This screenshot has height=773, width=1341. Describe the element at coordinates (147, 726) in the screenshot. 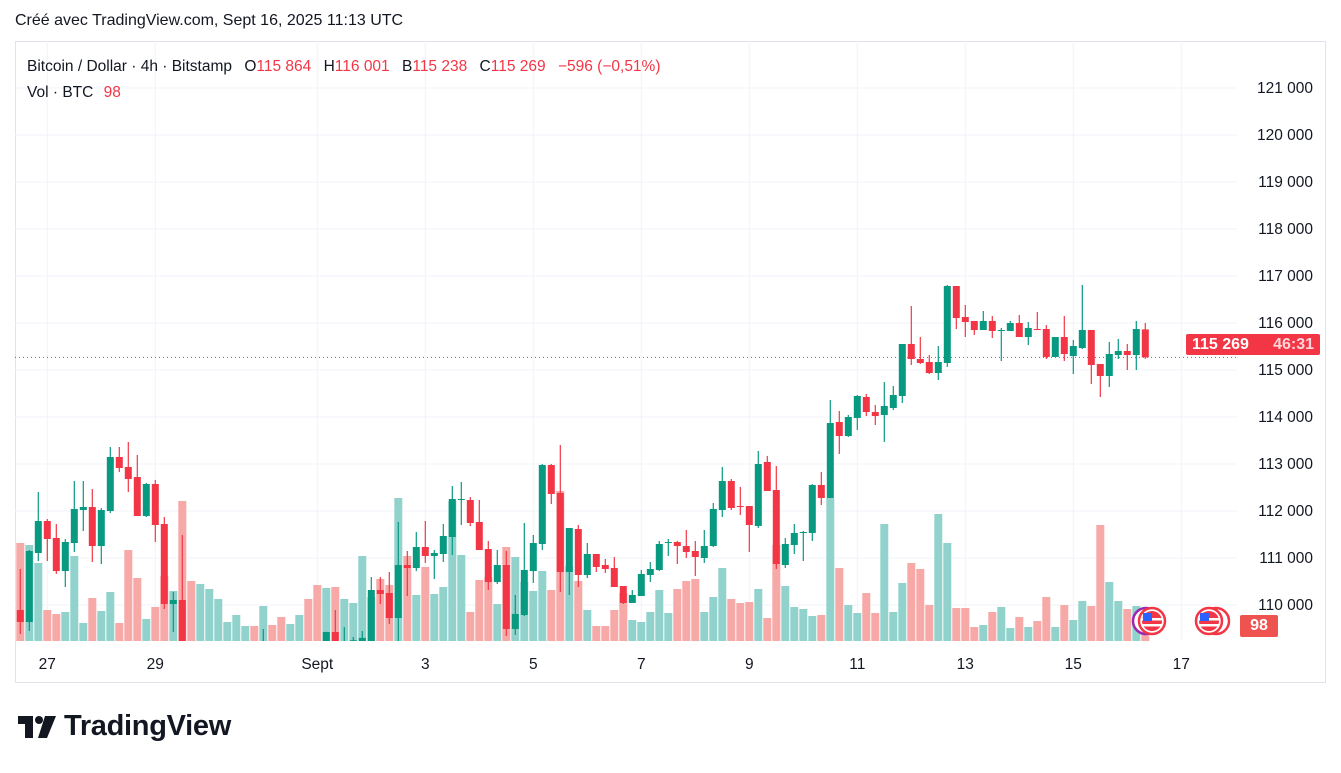

I see `tradingview-logo-text: TradingView` at that location.